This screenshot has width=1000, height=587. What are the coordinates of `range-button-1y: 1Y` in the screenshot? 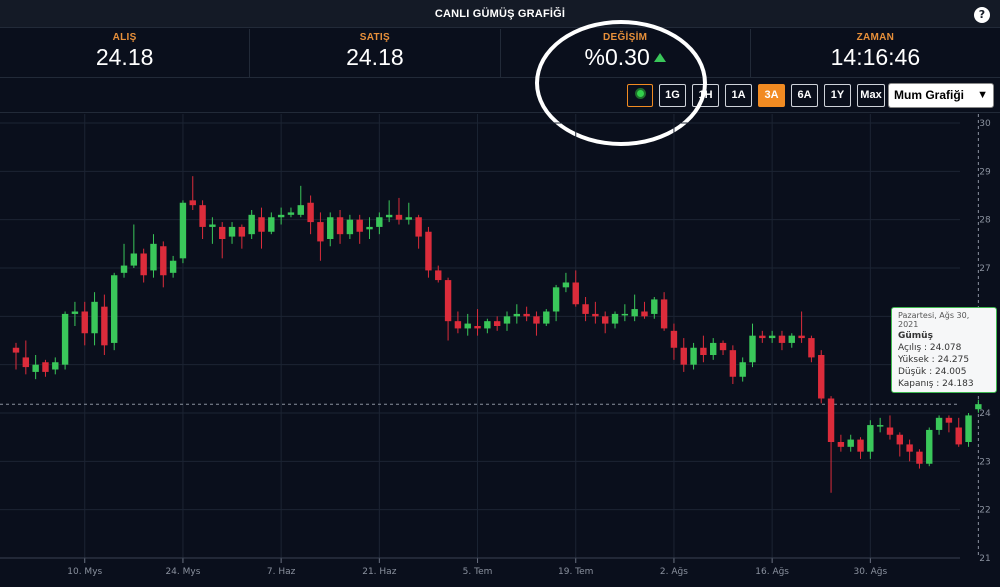 It's located at (837, 95).